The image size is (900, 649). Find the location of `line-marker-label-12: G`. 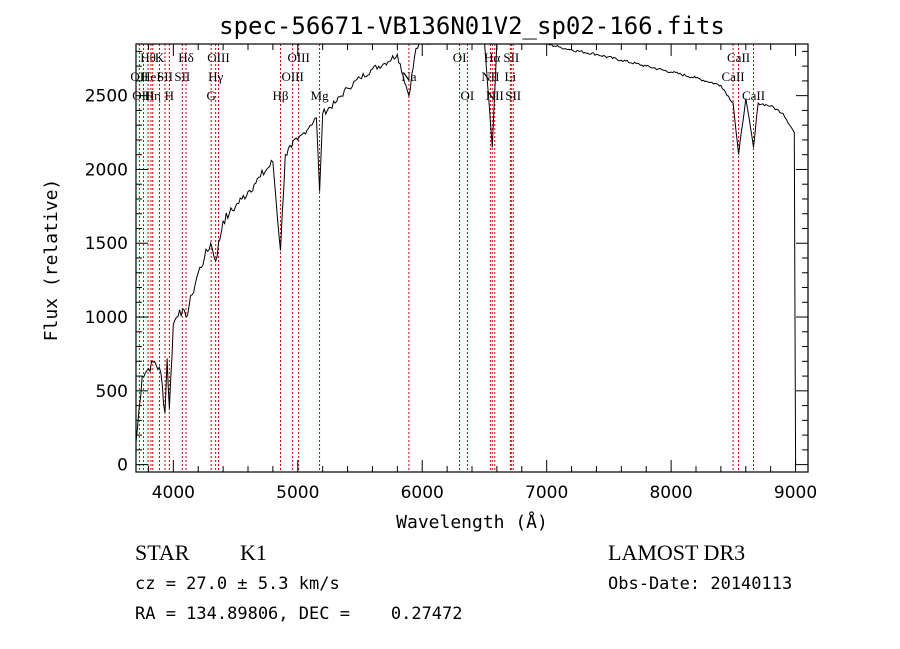

line-marker-label-12: G is located at coordinates (210, 95).